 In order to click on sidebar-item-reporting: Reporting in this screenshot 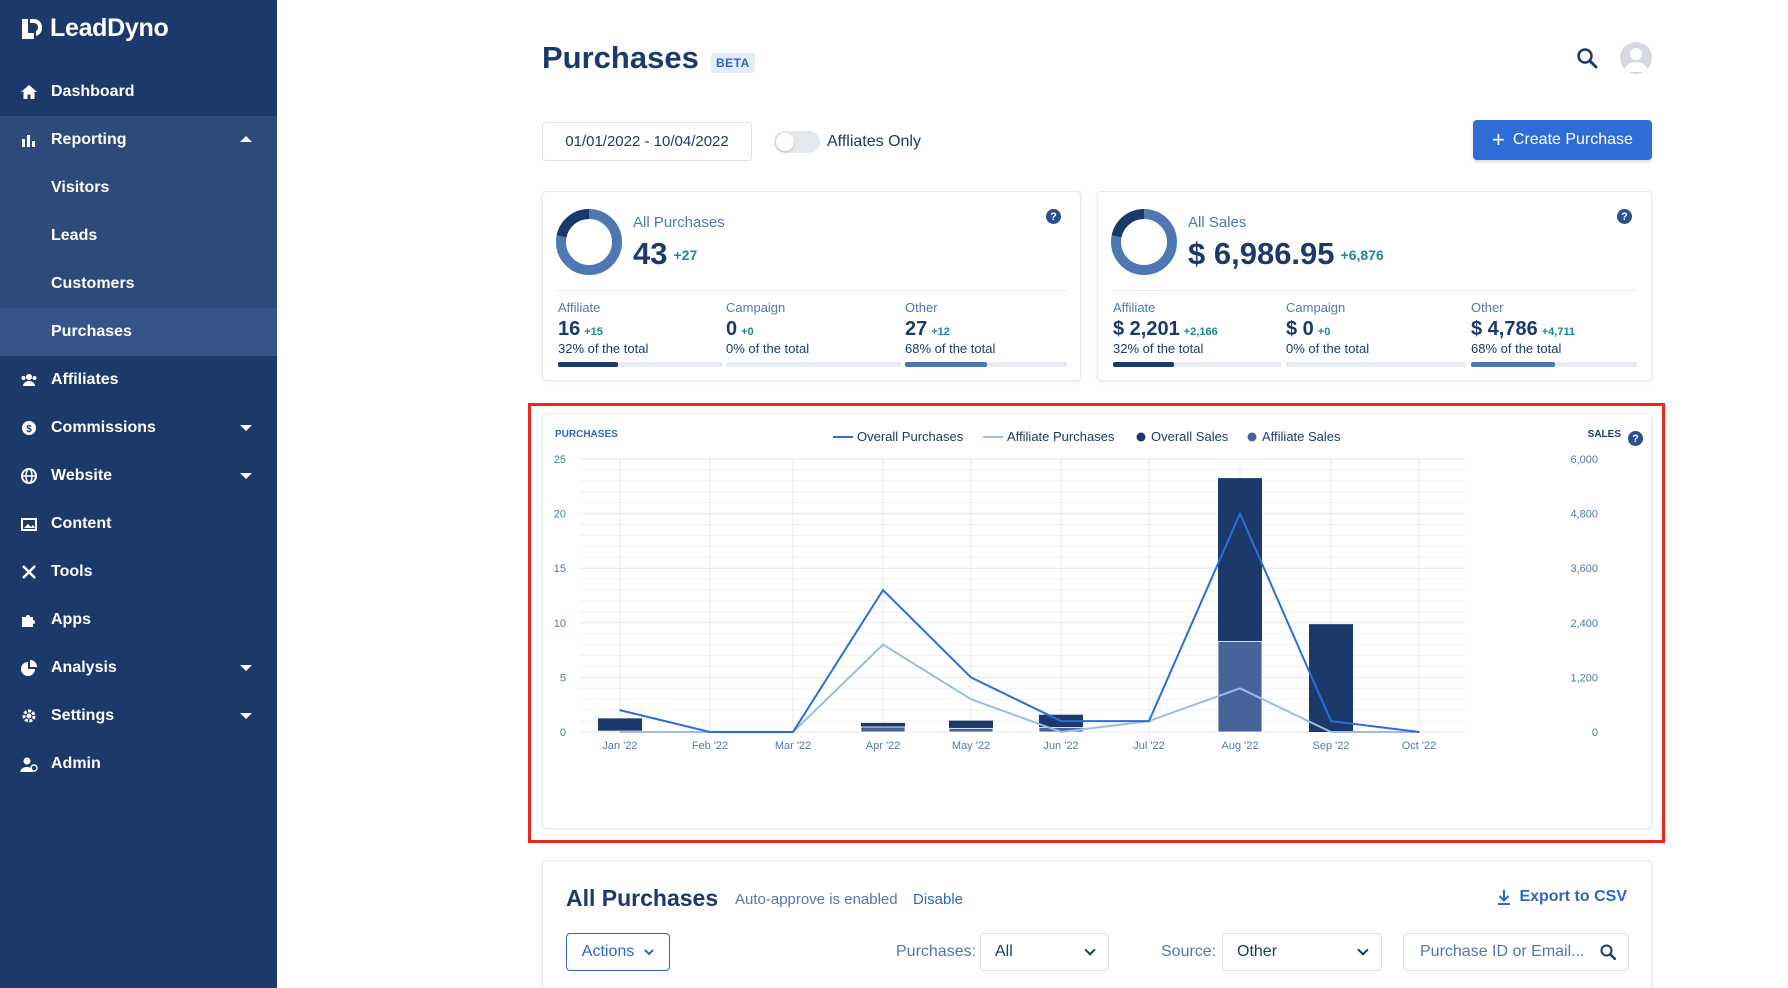, I will do `click(138, 140)`.